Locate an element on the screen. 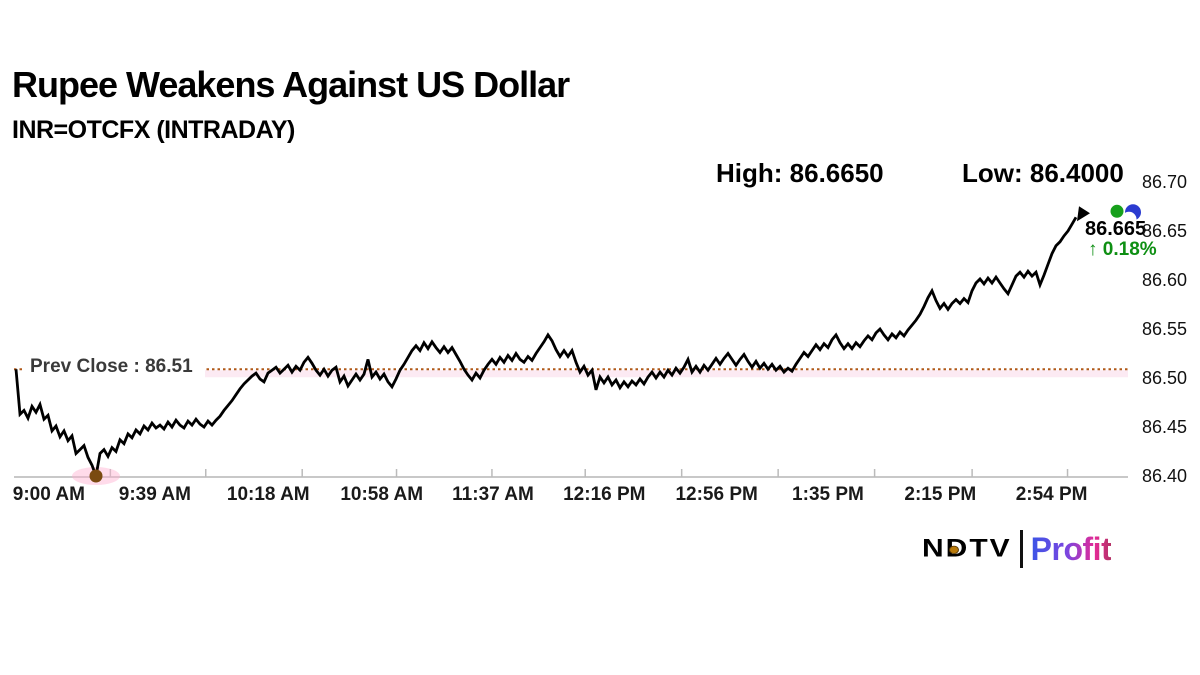 The width and height of the screenshot is (1200, 675). logo-divider is located at coordinates (1021, 549).